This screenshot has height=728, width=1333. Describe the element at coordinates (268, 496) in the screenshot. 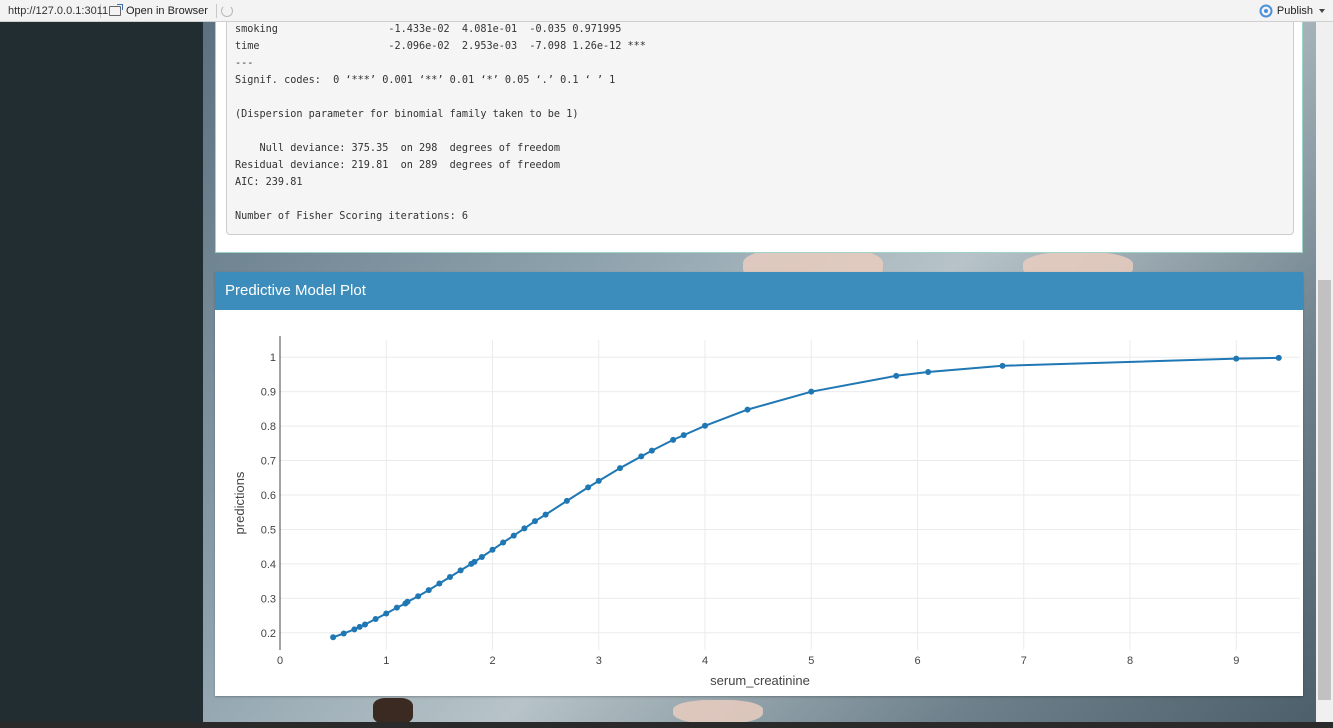

I see `y-tick-label: 0.6` at that location.